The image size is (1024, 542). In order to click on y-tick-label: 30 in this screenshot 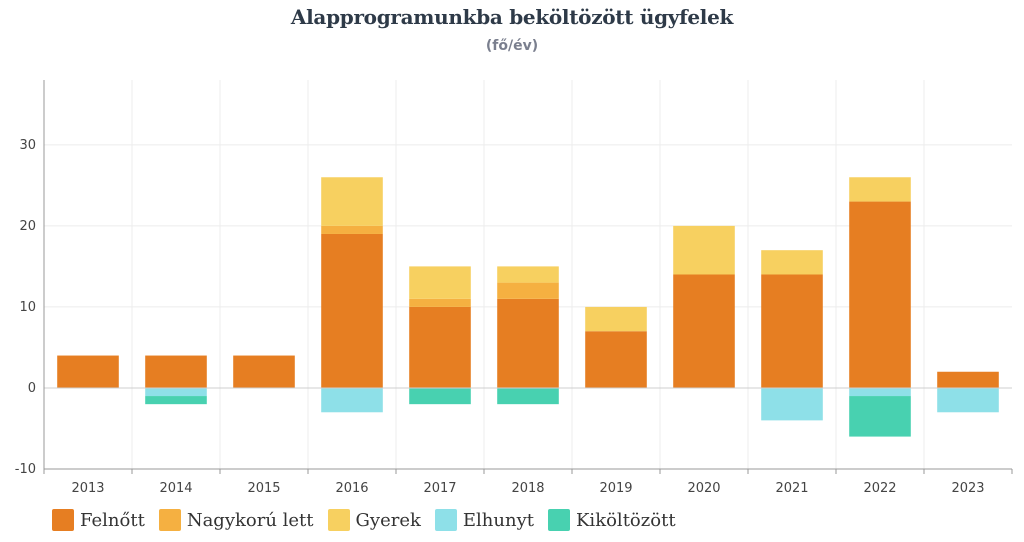, I will do `click(27, 145)`.